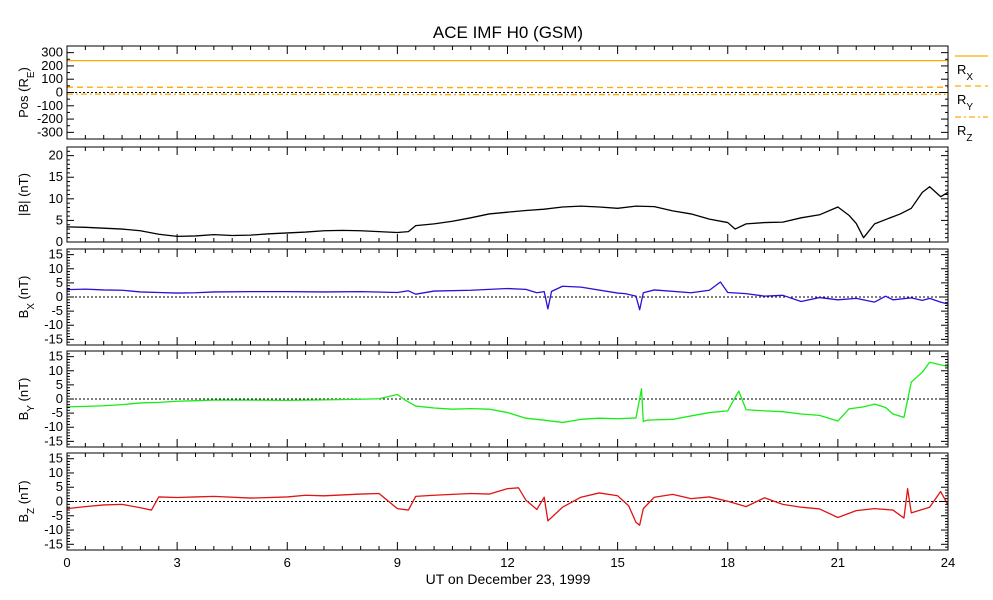 This screenshot has width=993, height=600. I want to click on y-tick-label: 100, so click(52, 78).